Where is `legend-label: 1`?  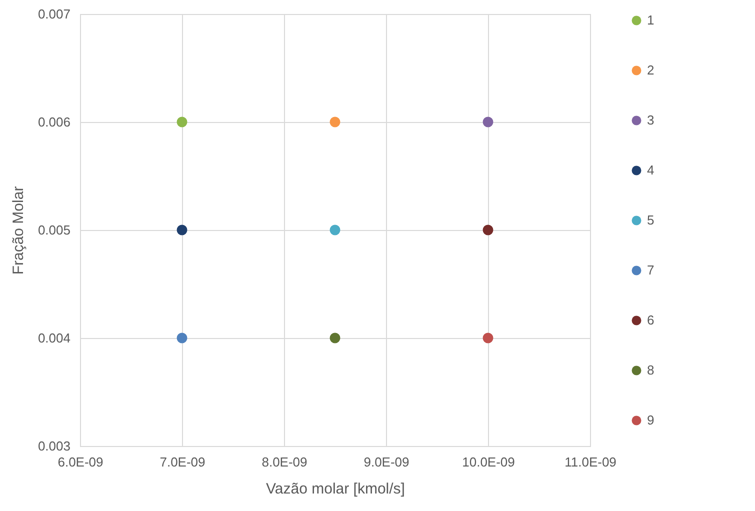
legend-label: 1 is located at coordinates (650, 20).